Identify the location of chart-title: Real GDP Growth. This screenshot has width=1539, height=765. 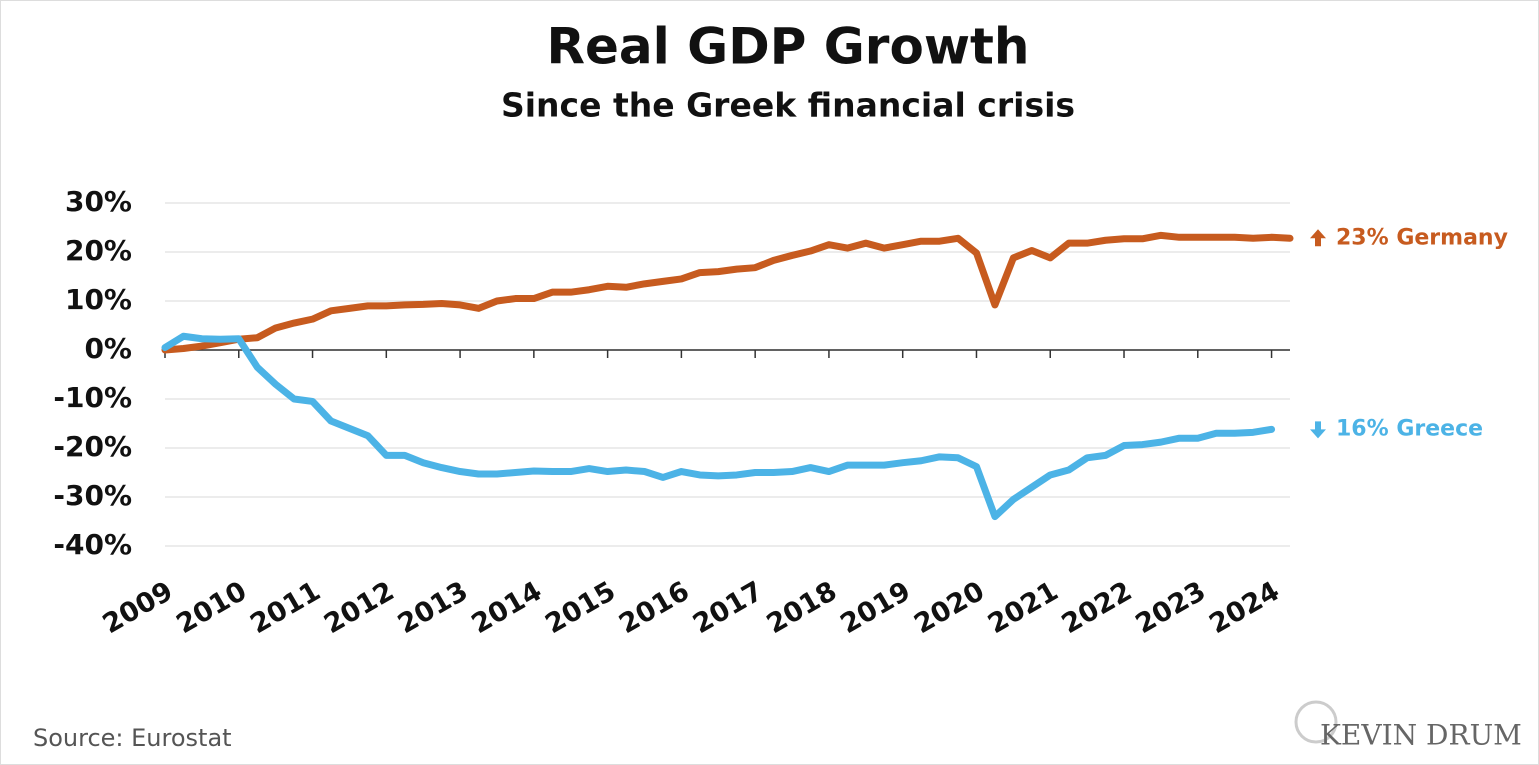
(787, 47).